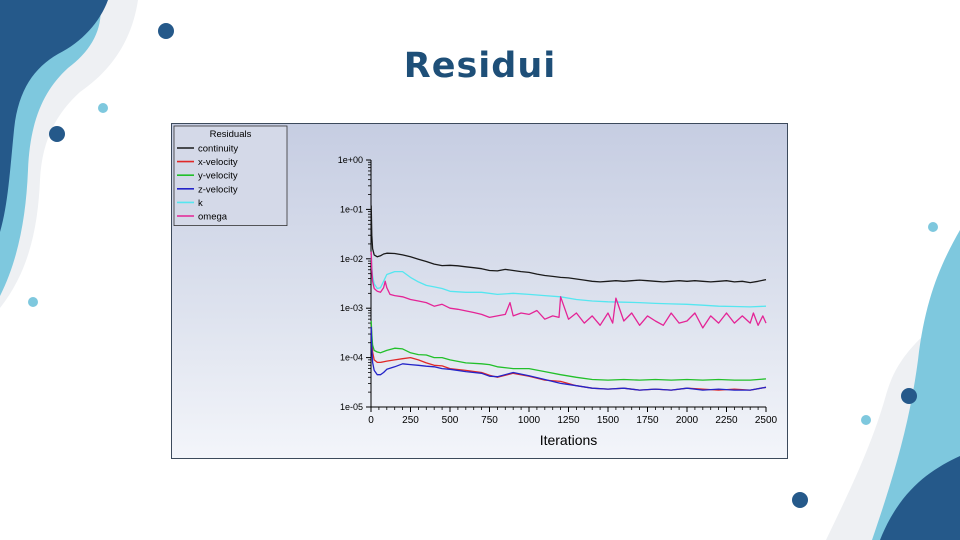  Describe the element at coordinates (371, 420) in the screenshot. I see `x-tick-label: 0` at that location.